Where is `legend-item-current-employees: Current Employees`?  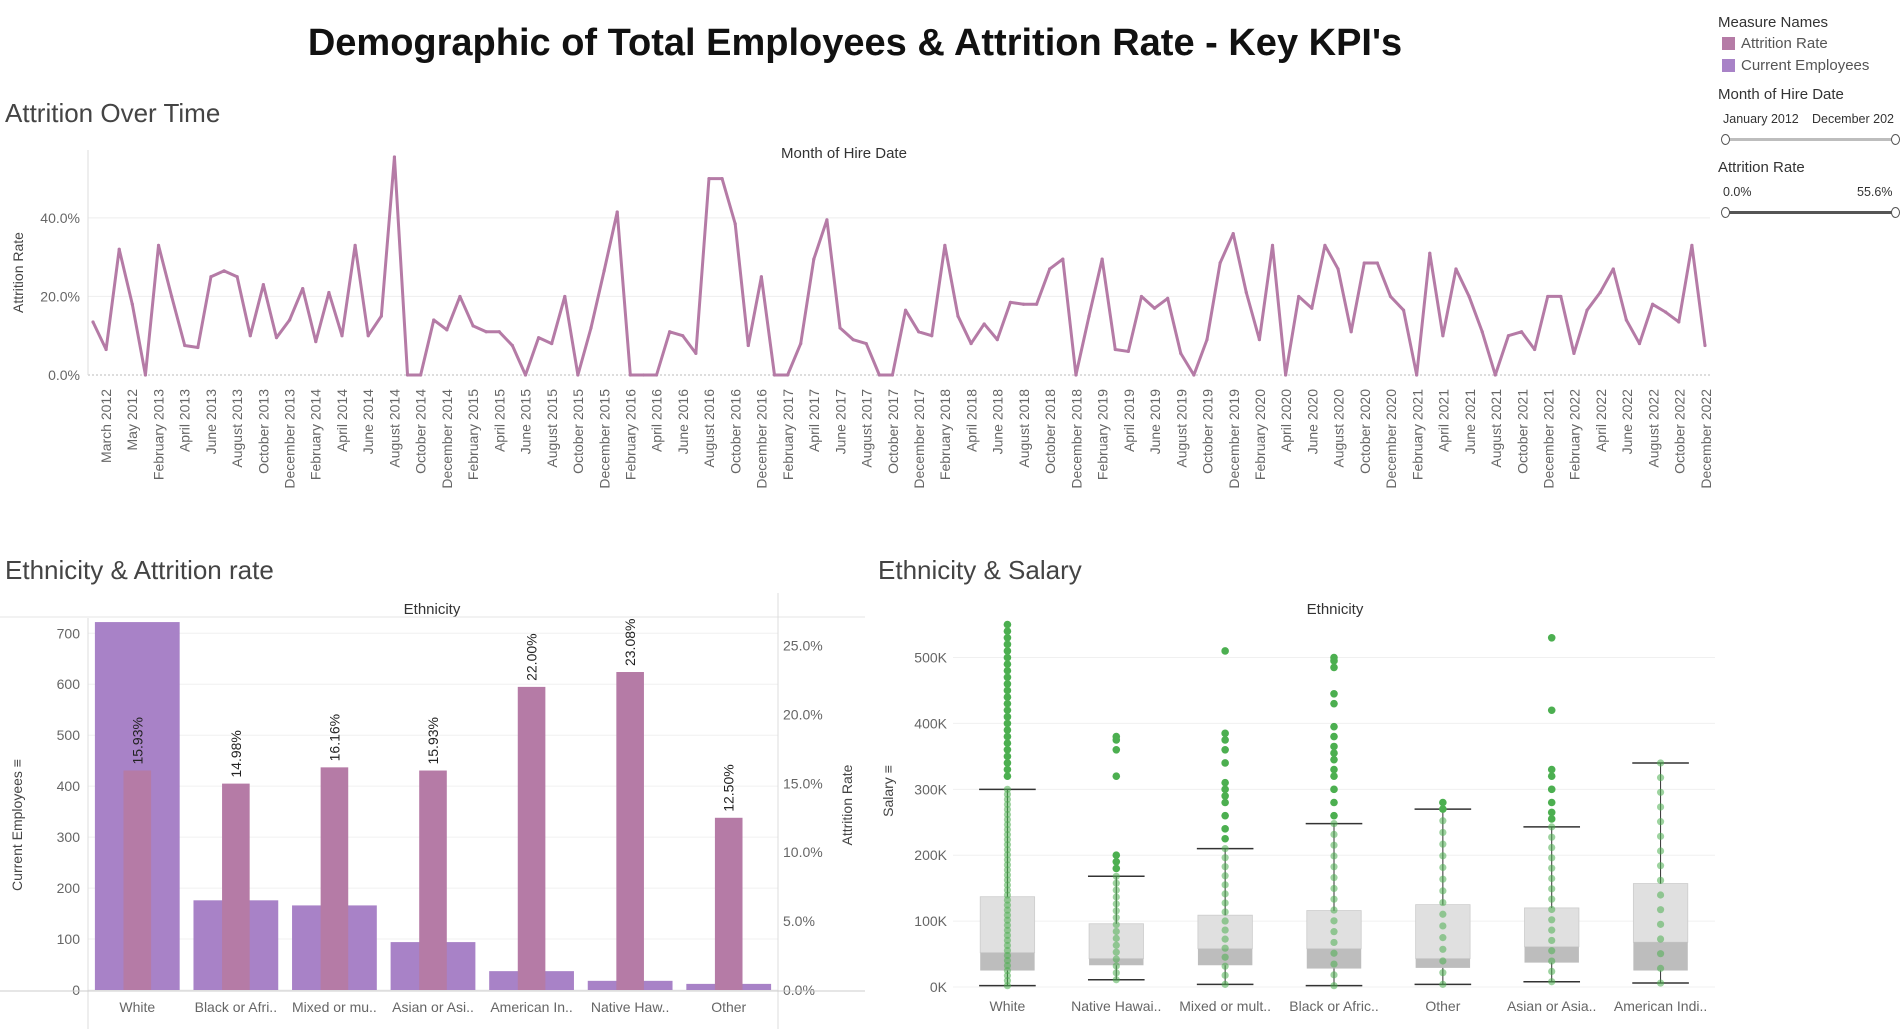 legend-item-current-employees: Current Employees is located at coordinates (1795, 65).